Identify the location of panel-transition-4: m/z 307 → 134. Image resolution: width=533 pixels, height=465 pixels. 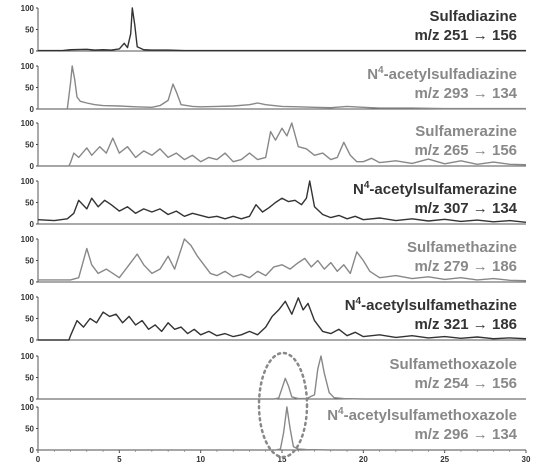
(465, 208).